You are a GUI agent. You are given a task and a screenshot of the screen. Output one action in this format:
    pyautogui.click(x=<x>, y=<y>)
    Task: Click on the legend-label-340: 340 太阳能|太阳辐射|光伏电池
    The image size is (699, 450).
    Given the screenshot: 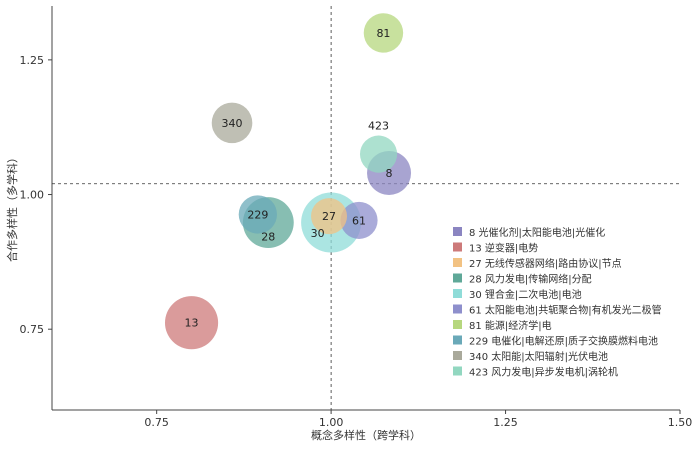 What is the action you would take?
    pyautogui.click(x=538, y=356)
    